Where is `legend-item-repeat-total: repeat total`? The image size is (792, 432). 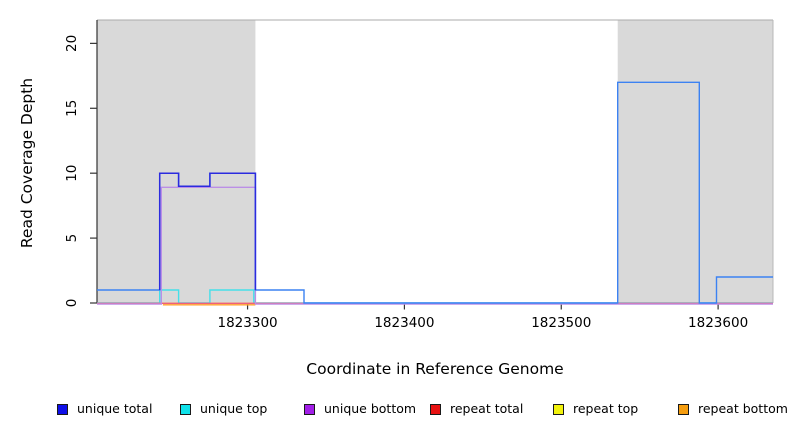
legend-item-repeat-total: repeat total is located at coordinates (476, 409).